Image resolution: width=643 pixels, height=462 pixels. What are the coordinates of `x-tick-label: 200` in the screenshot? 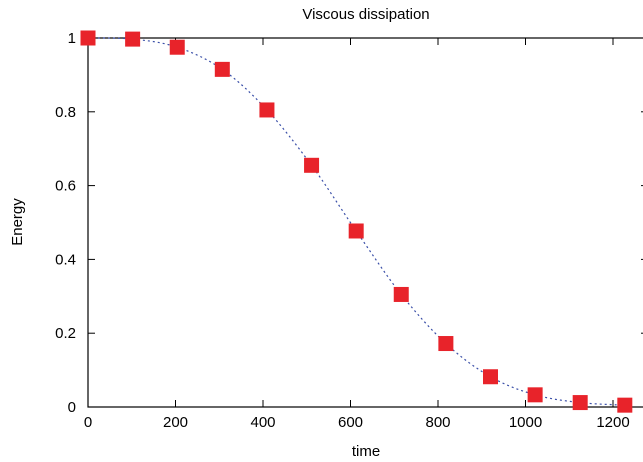 It's located at (175, 422).